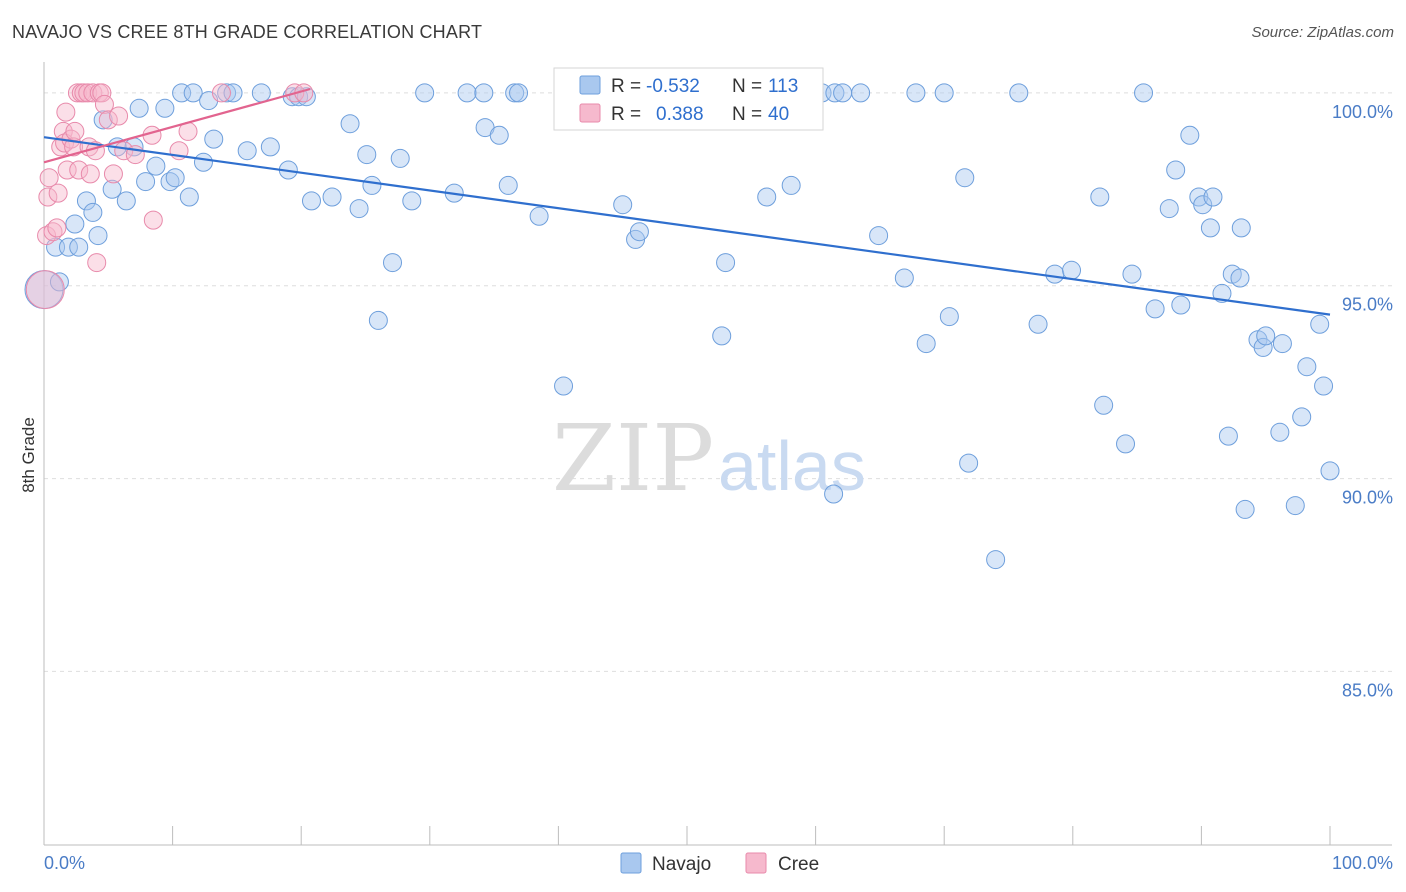 The height and width of the screenshot is (892, 1406). What do you see at coordinates (169, 196) in the screenshot?
I see `cree-points` at bounding box center [169, 196].